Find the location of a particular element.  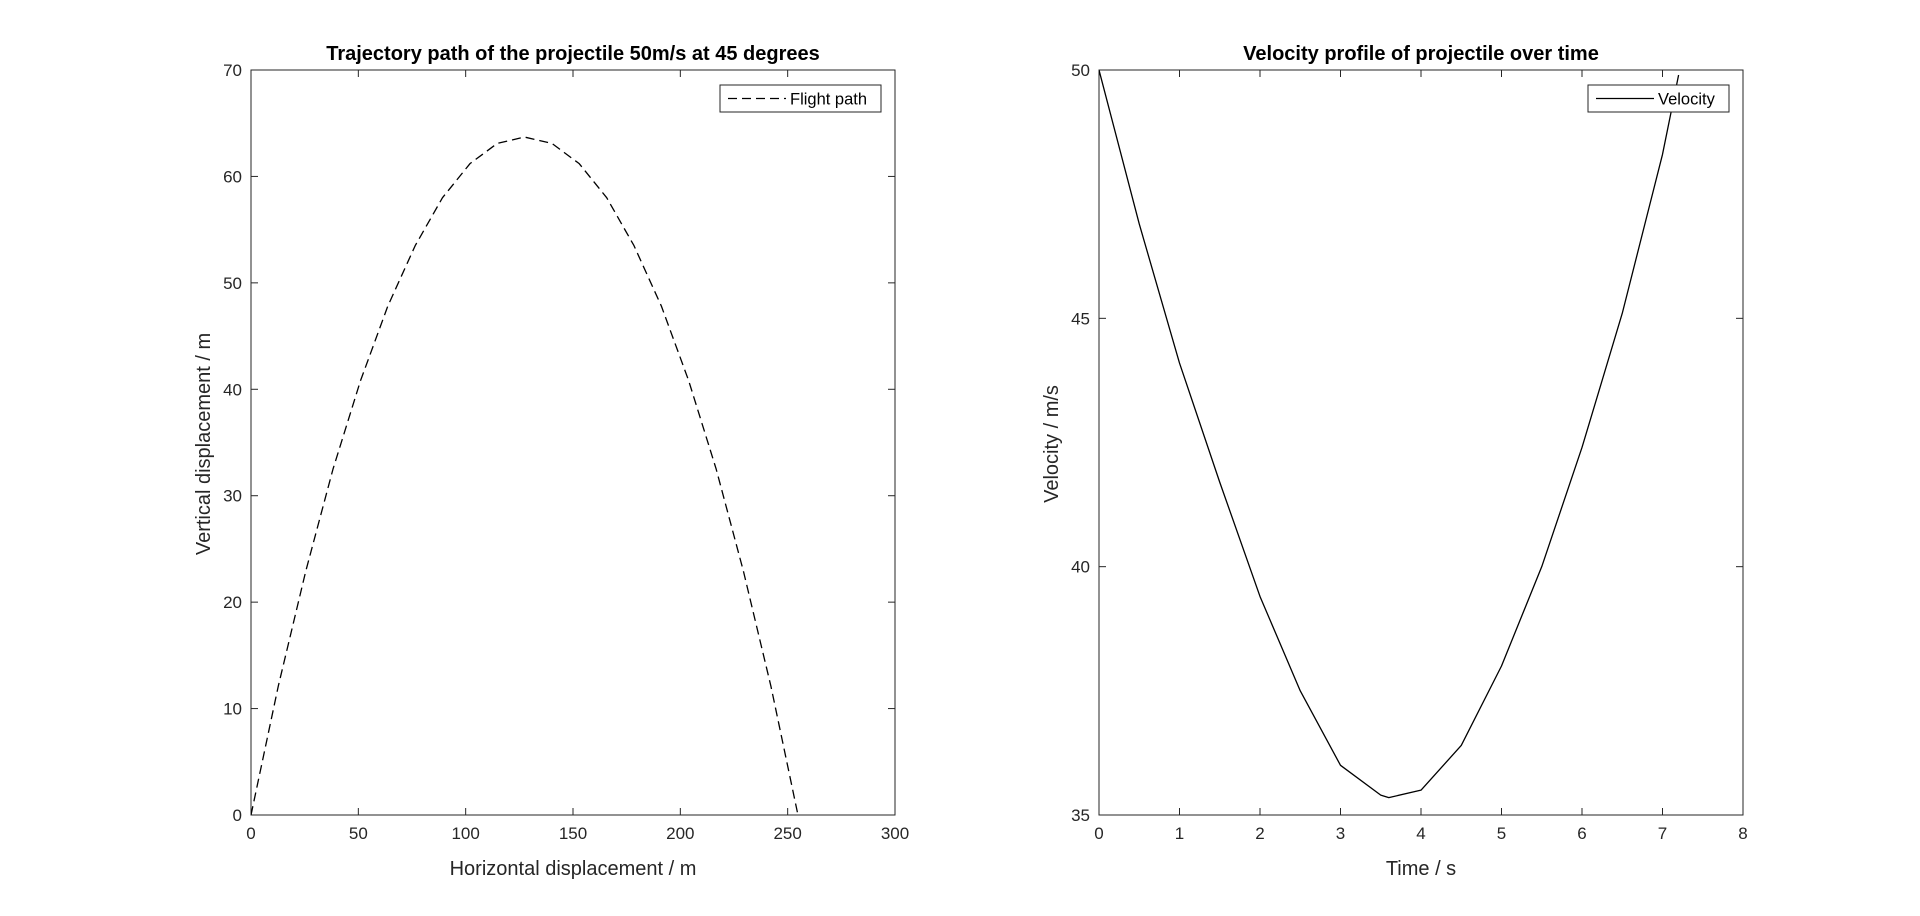

x-tick-label: 4 is located at coordinates (1420, 833).